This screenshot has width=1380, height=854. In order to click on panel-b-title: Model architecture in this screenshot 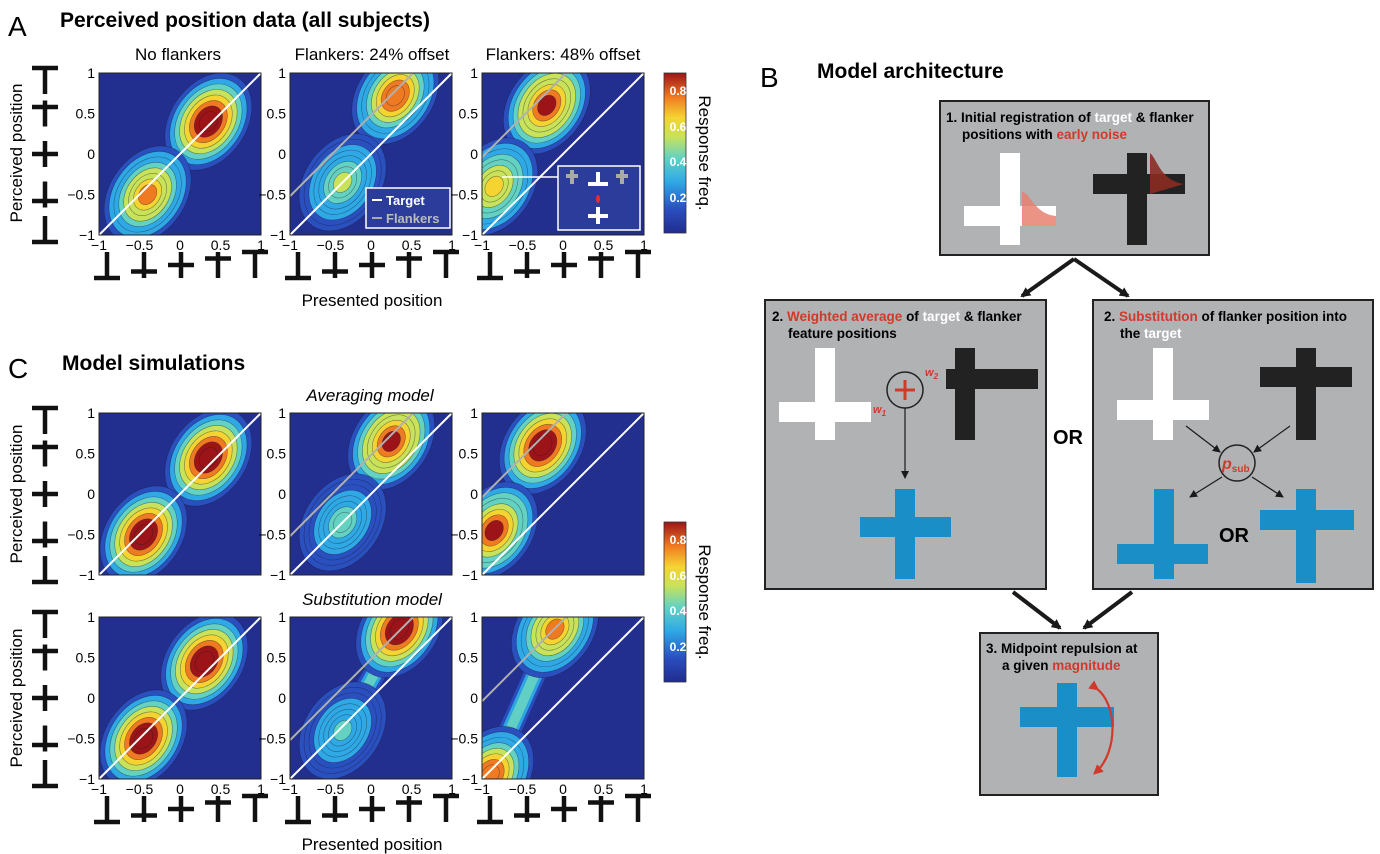, I will do `click(910, 71)`.